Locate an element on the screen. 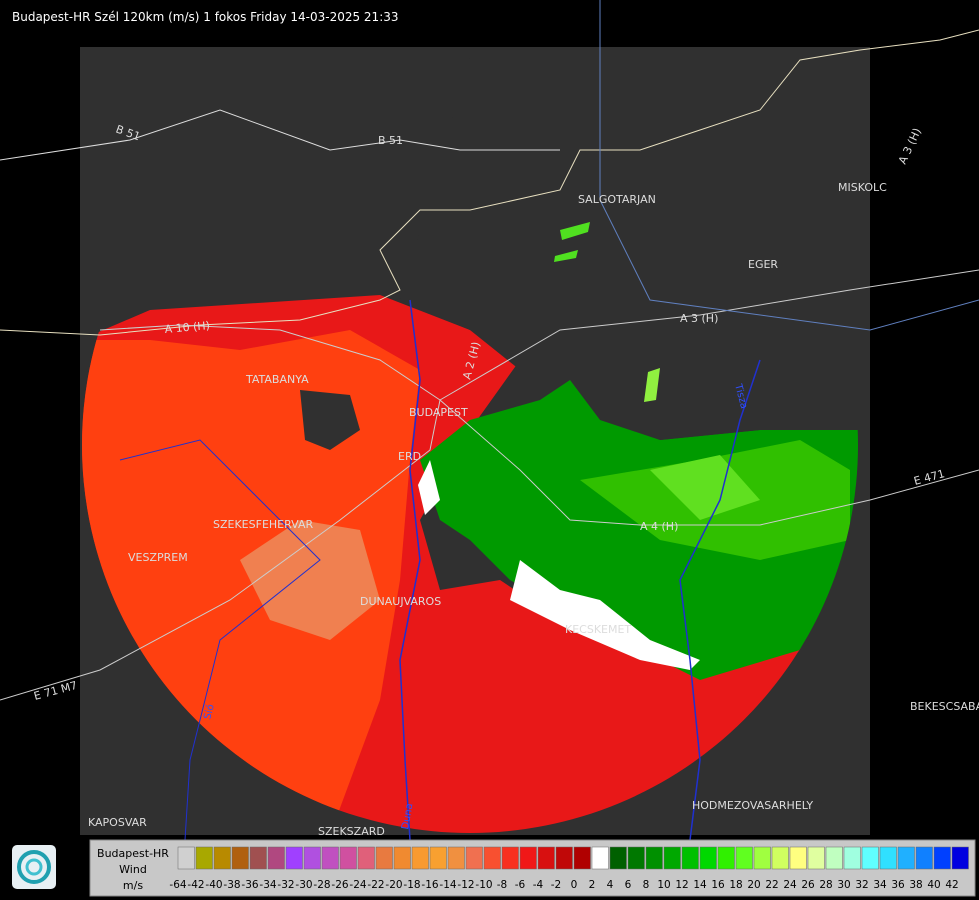  city-label: SZEKESFEHERVAR is located at coordinates (263, 524).